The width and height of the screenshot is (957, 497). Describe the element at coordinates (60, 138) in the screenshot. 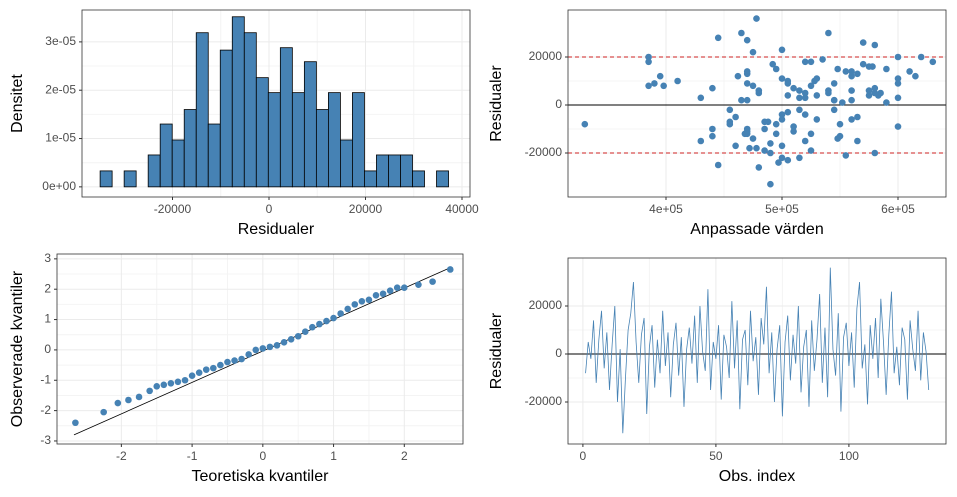

I see `y-tick-label: 1e-05` at that location.